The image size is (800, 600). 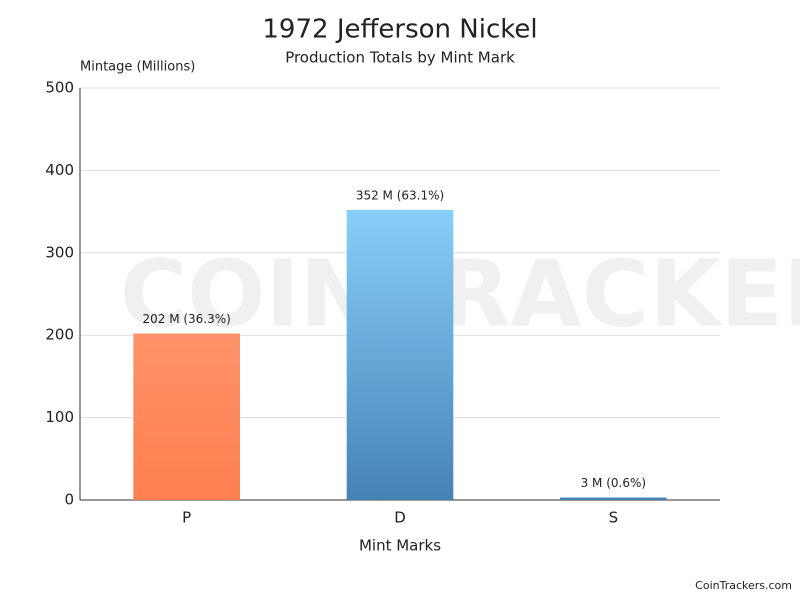 What do you see at coordinates (137, 67) in the screenshot?
I see `y-axis-label: Mintage (Millions)` at bounding box center [137, 67].